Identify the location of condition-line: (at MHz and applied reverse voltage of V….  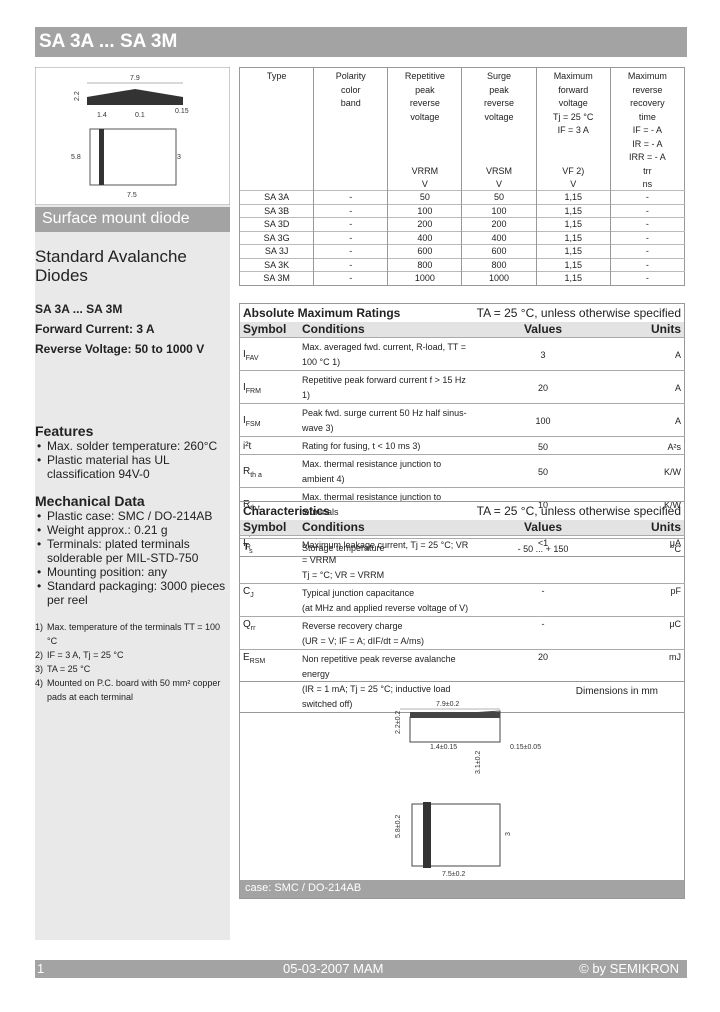
(385, 608).